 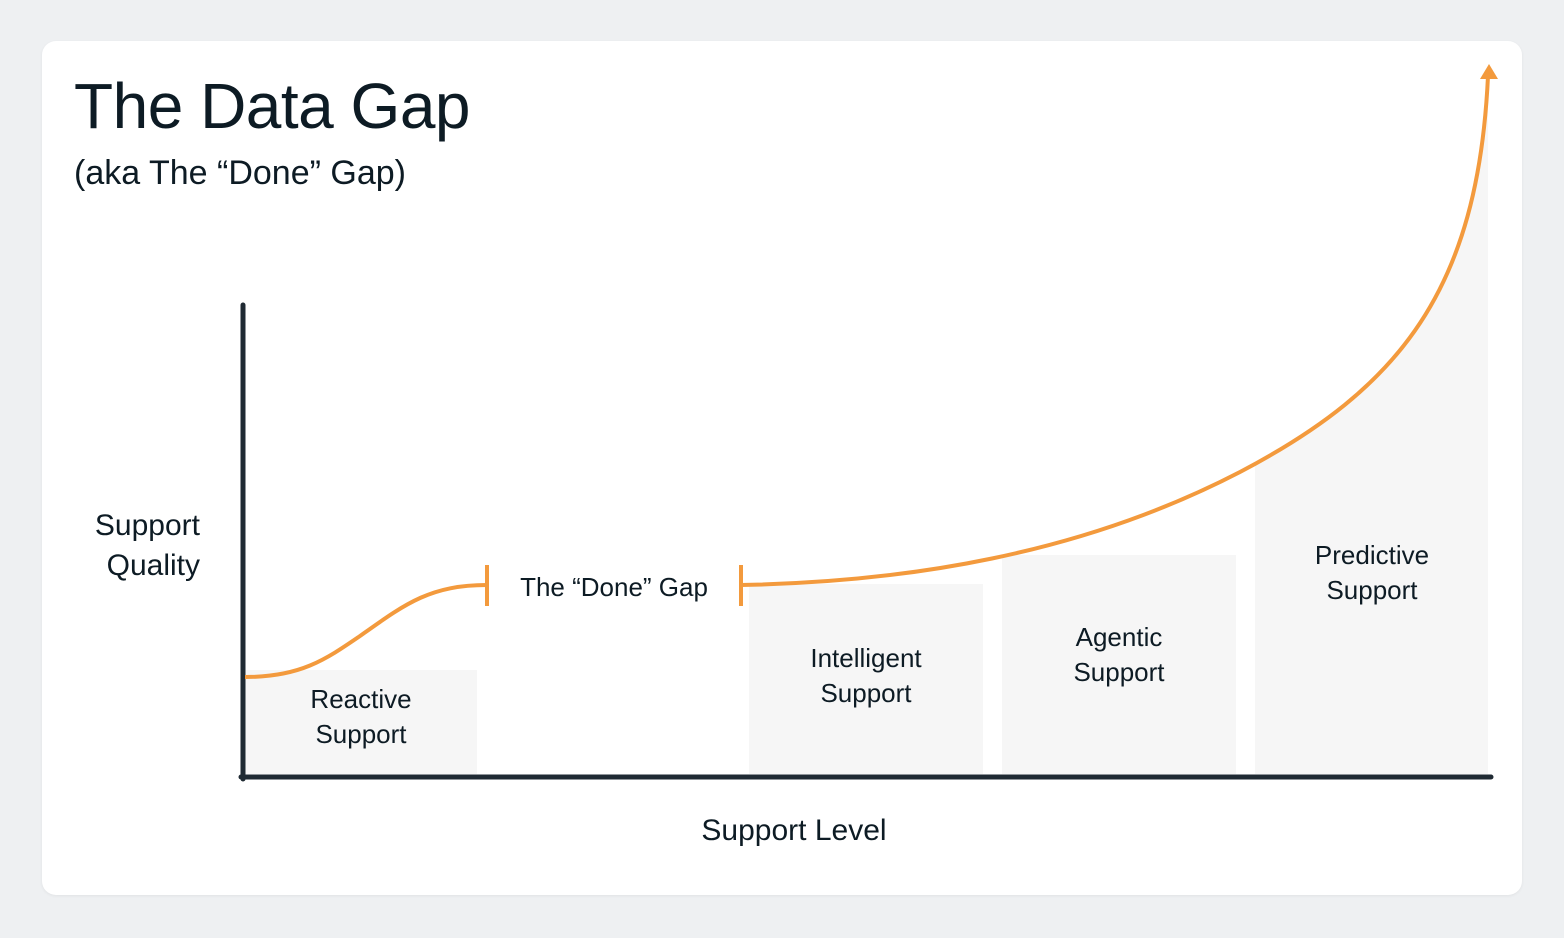 What do you see at coordinates (1119, 654) in the screenshot?
I see `stage-label-agentic: Agentic Support` at bounding box center [1119, 654].